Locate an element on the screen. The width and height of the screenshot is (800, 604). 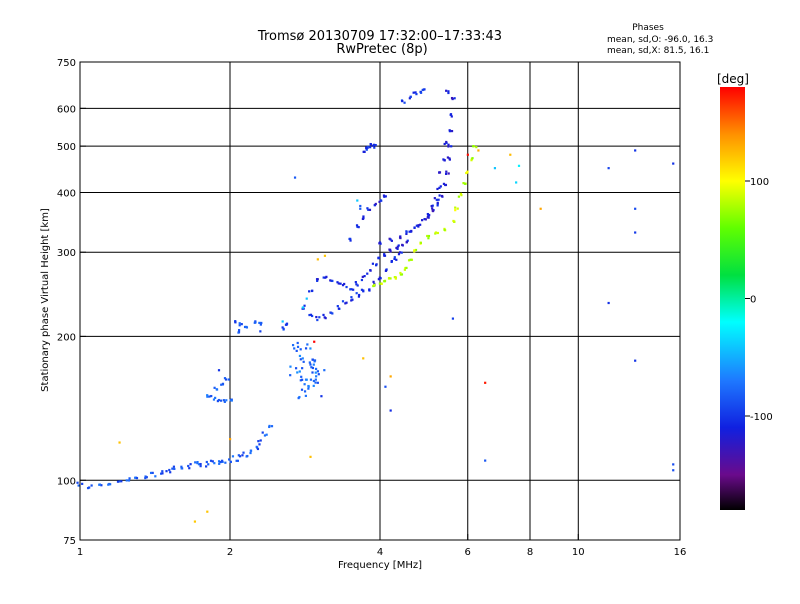
colorbar-tick-label: 0 is located at coordinates (753, 300).